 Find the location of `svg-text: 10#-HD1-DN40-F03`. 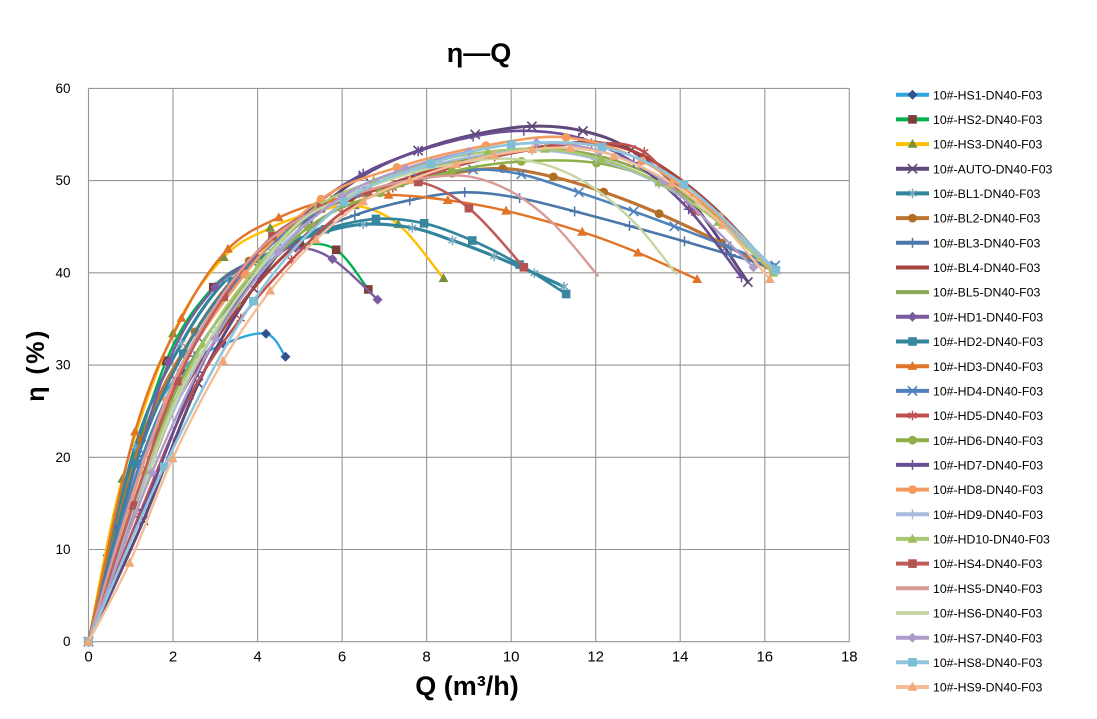

svg-text: 10#-HD1-DN40-F03 is located at coordinates (988, 317).